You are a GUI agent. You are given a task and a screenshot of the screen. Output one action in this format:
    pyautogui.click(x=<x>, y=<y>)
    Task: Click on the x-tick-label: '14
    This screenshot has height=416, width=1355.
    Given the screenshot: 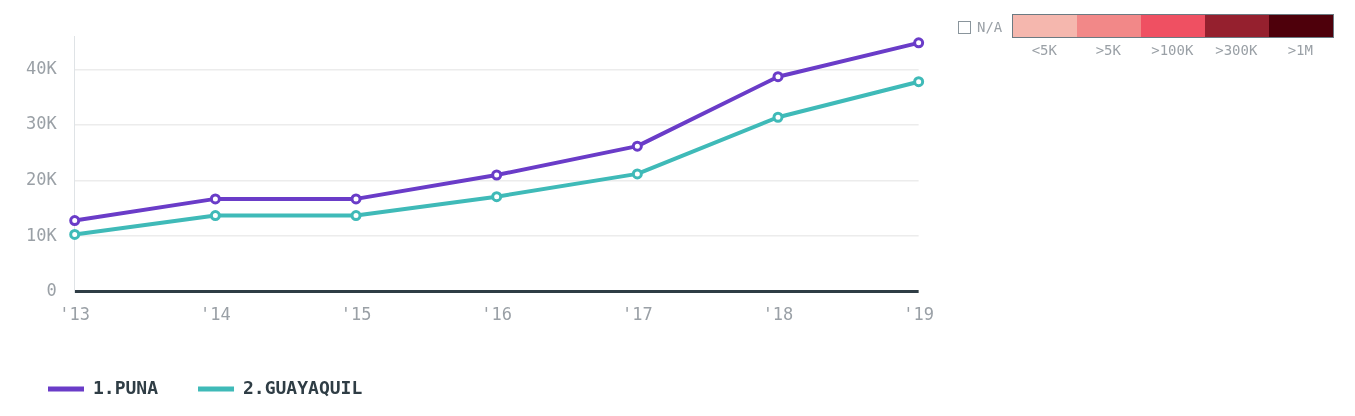 What is the action you would take?
    pyautogui.click(x=215, y=314)
    